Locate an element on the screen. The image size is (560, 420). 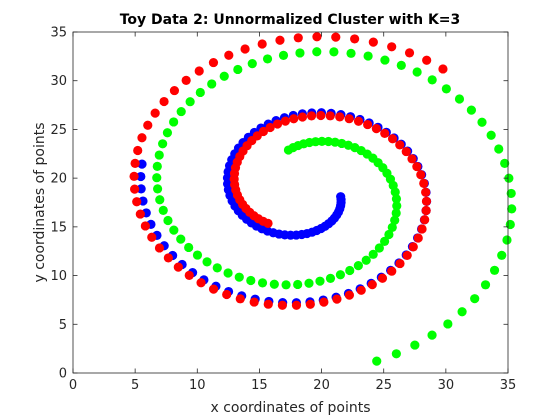
x-tick-label: 35 is located at coordinates (508, 385).